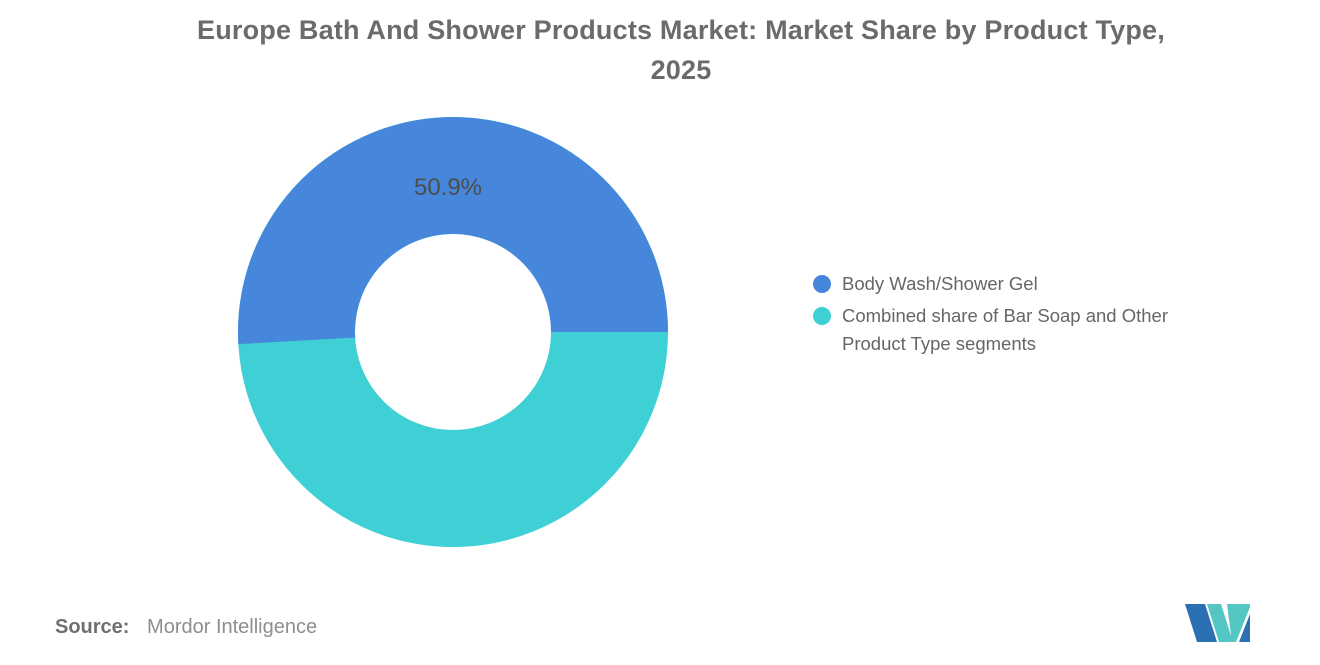 Image resolution: width=1320 pixels, height=665 pixels. I want to click on logo-middle-teal-stroke, so click(1220, 623).